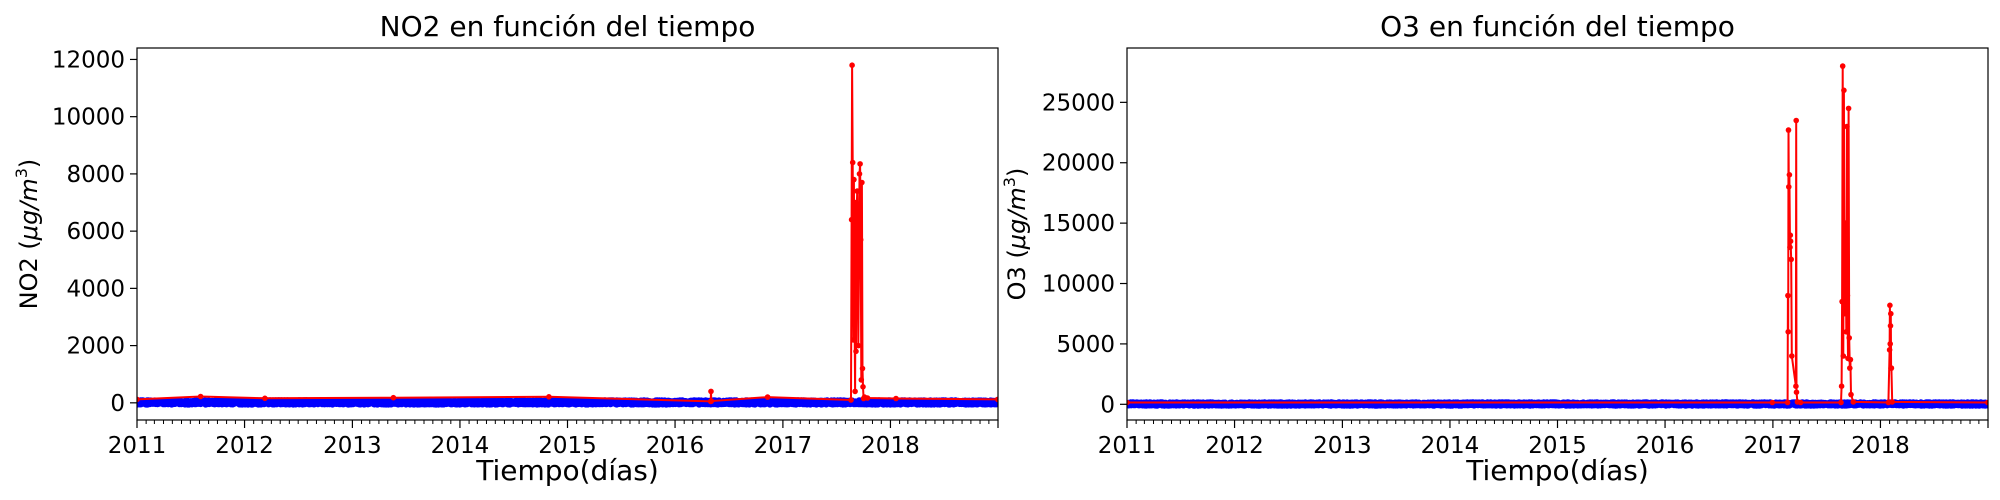 This screenshot has width=2000, height=500. Describe the element at coordinates (568, 26) in the screenshot. I see `chart-title: NO2 en función del tiempo` at that location.